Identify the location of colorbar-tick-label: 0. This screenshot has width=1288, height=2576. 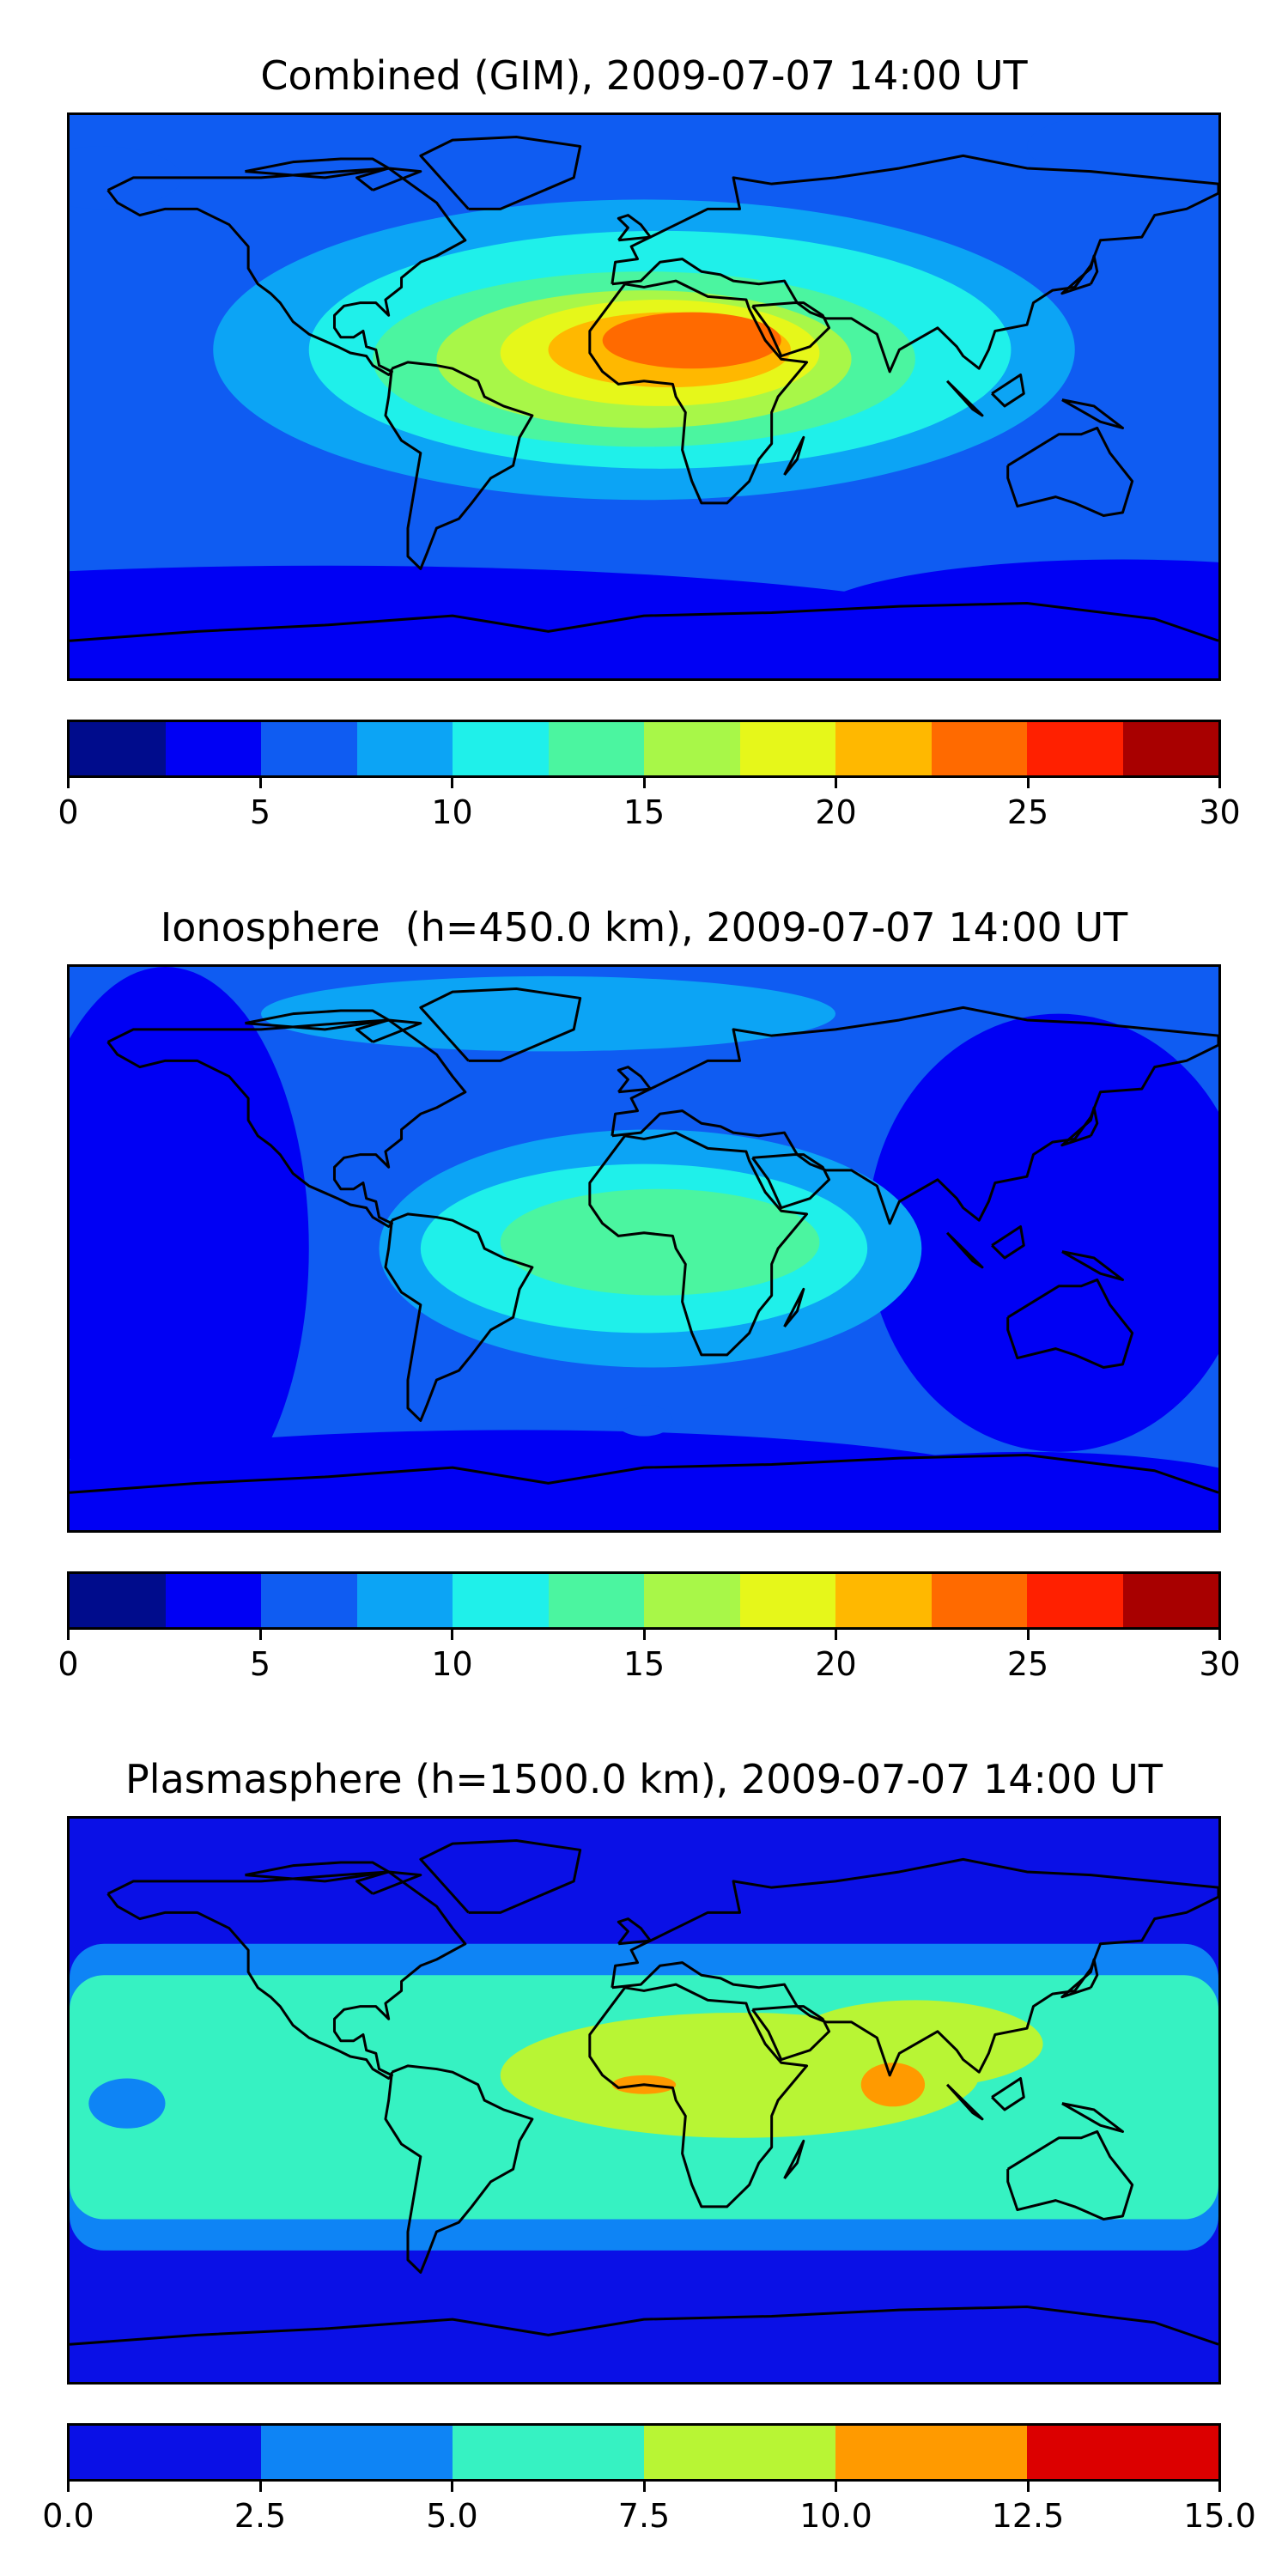
(69, 812).